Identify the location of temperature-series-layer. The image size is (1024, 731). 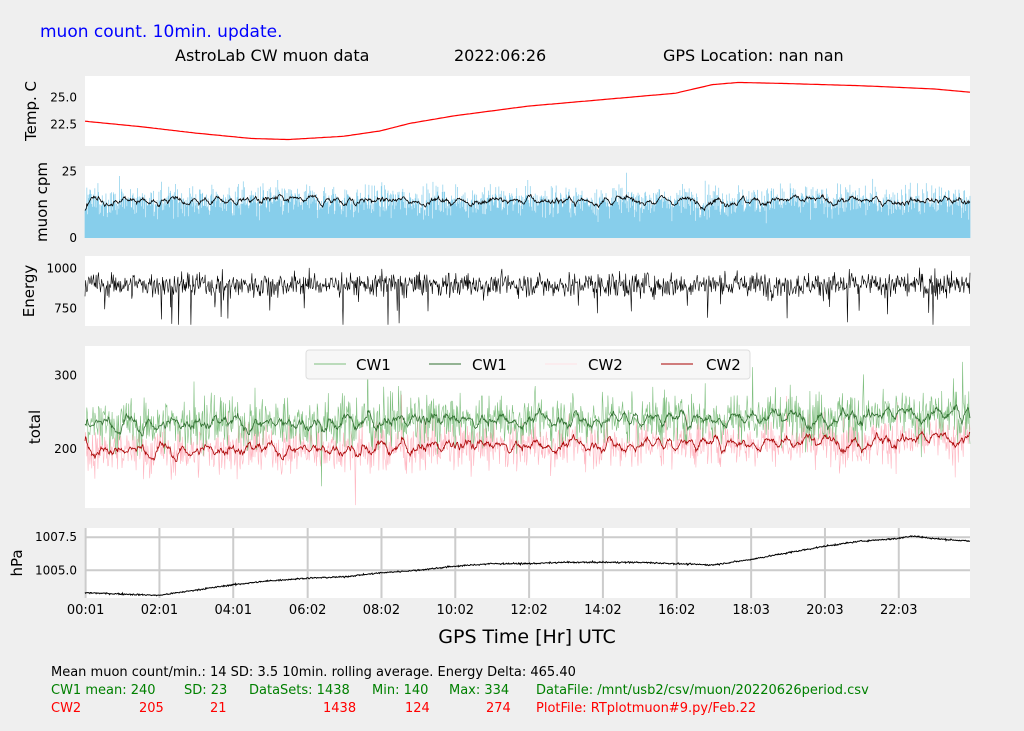
(527, 111).